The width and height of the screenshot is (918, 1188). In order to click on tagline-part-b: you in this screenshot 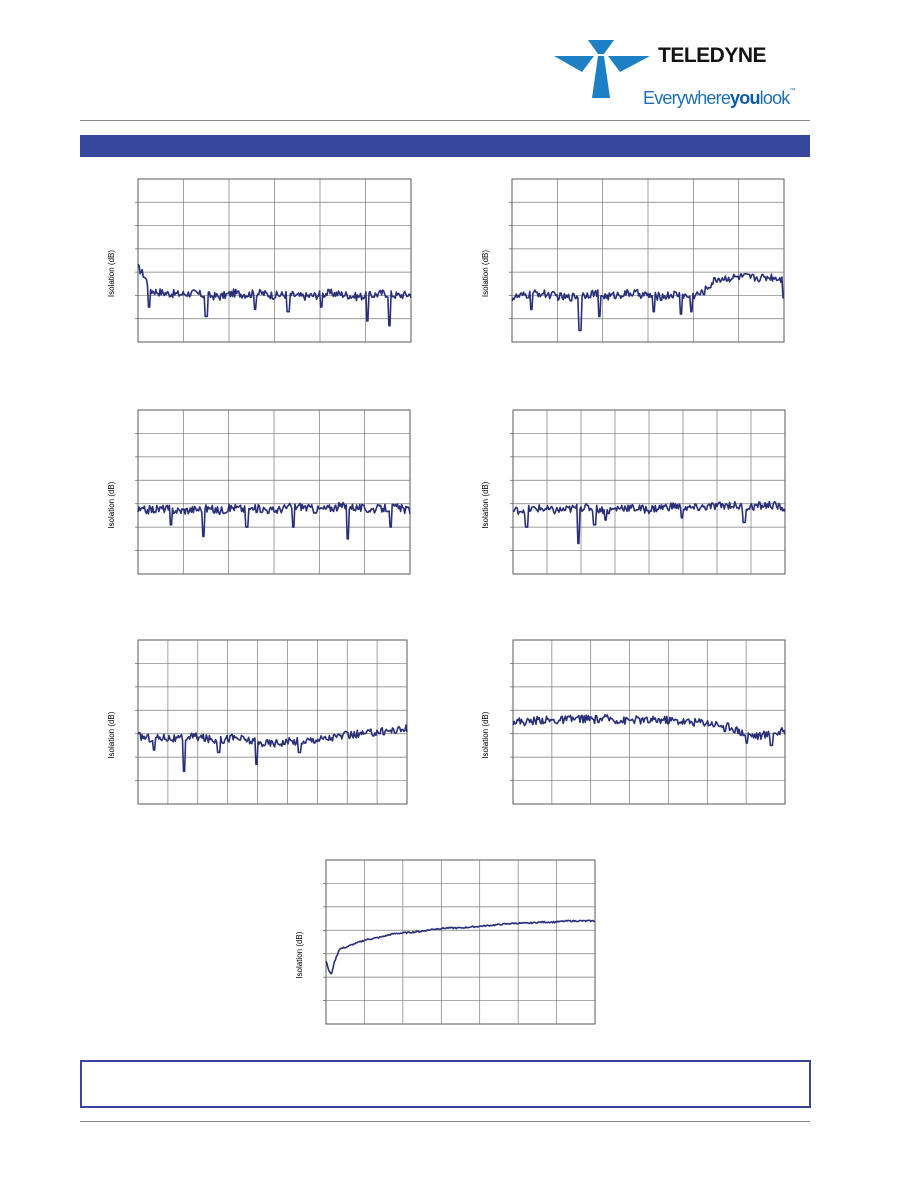, I will do `click(745, 98)`.